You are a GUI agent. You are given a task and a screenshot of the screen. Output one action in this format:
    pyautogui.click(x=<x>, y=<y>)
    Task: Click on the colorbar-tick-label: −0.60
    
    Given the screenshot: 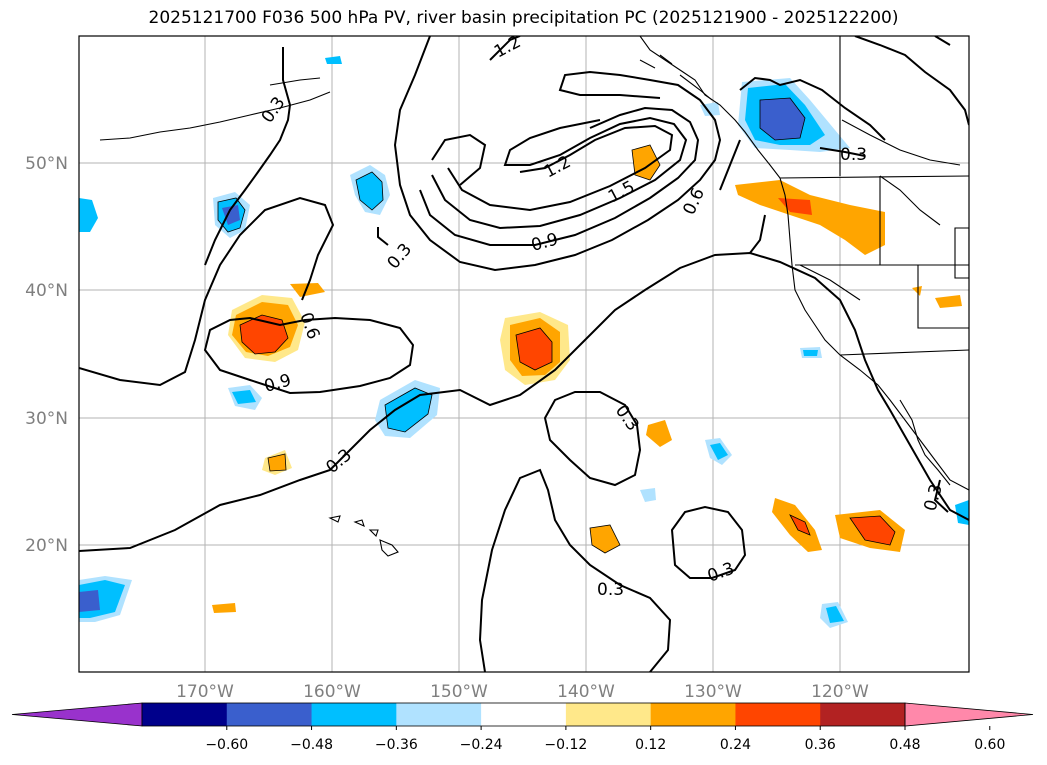 What is the action you would take?
    pyautogui.click(x=226, y=745)
    